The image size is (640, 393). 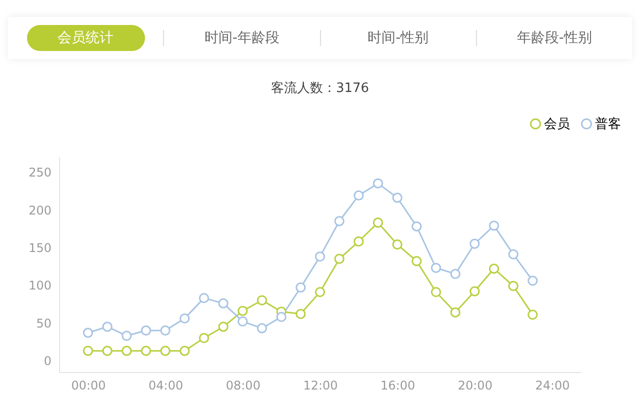 What do you see at coordinates (40, 173) in the screenshot?
I see `y-tick-label: 250` at bounding box center [40, 173].